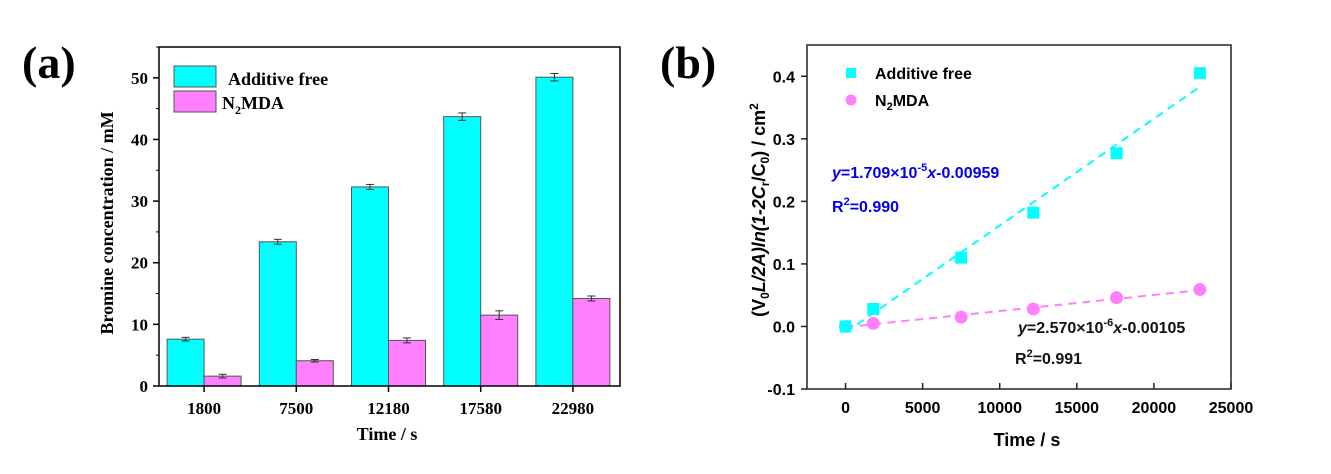 The image size is (1331, 474). Describe the element at coordinates (999, 408) in the screenshot. I see `x-tick-label-10000: 10000` at that location.